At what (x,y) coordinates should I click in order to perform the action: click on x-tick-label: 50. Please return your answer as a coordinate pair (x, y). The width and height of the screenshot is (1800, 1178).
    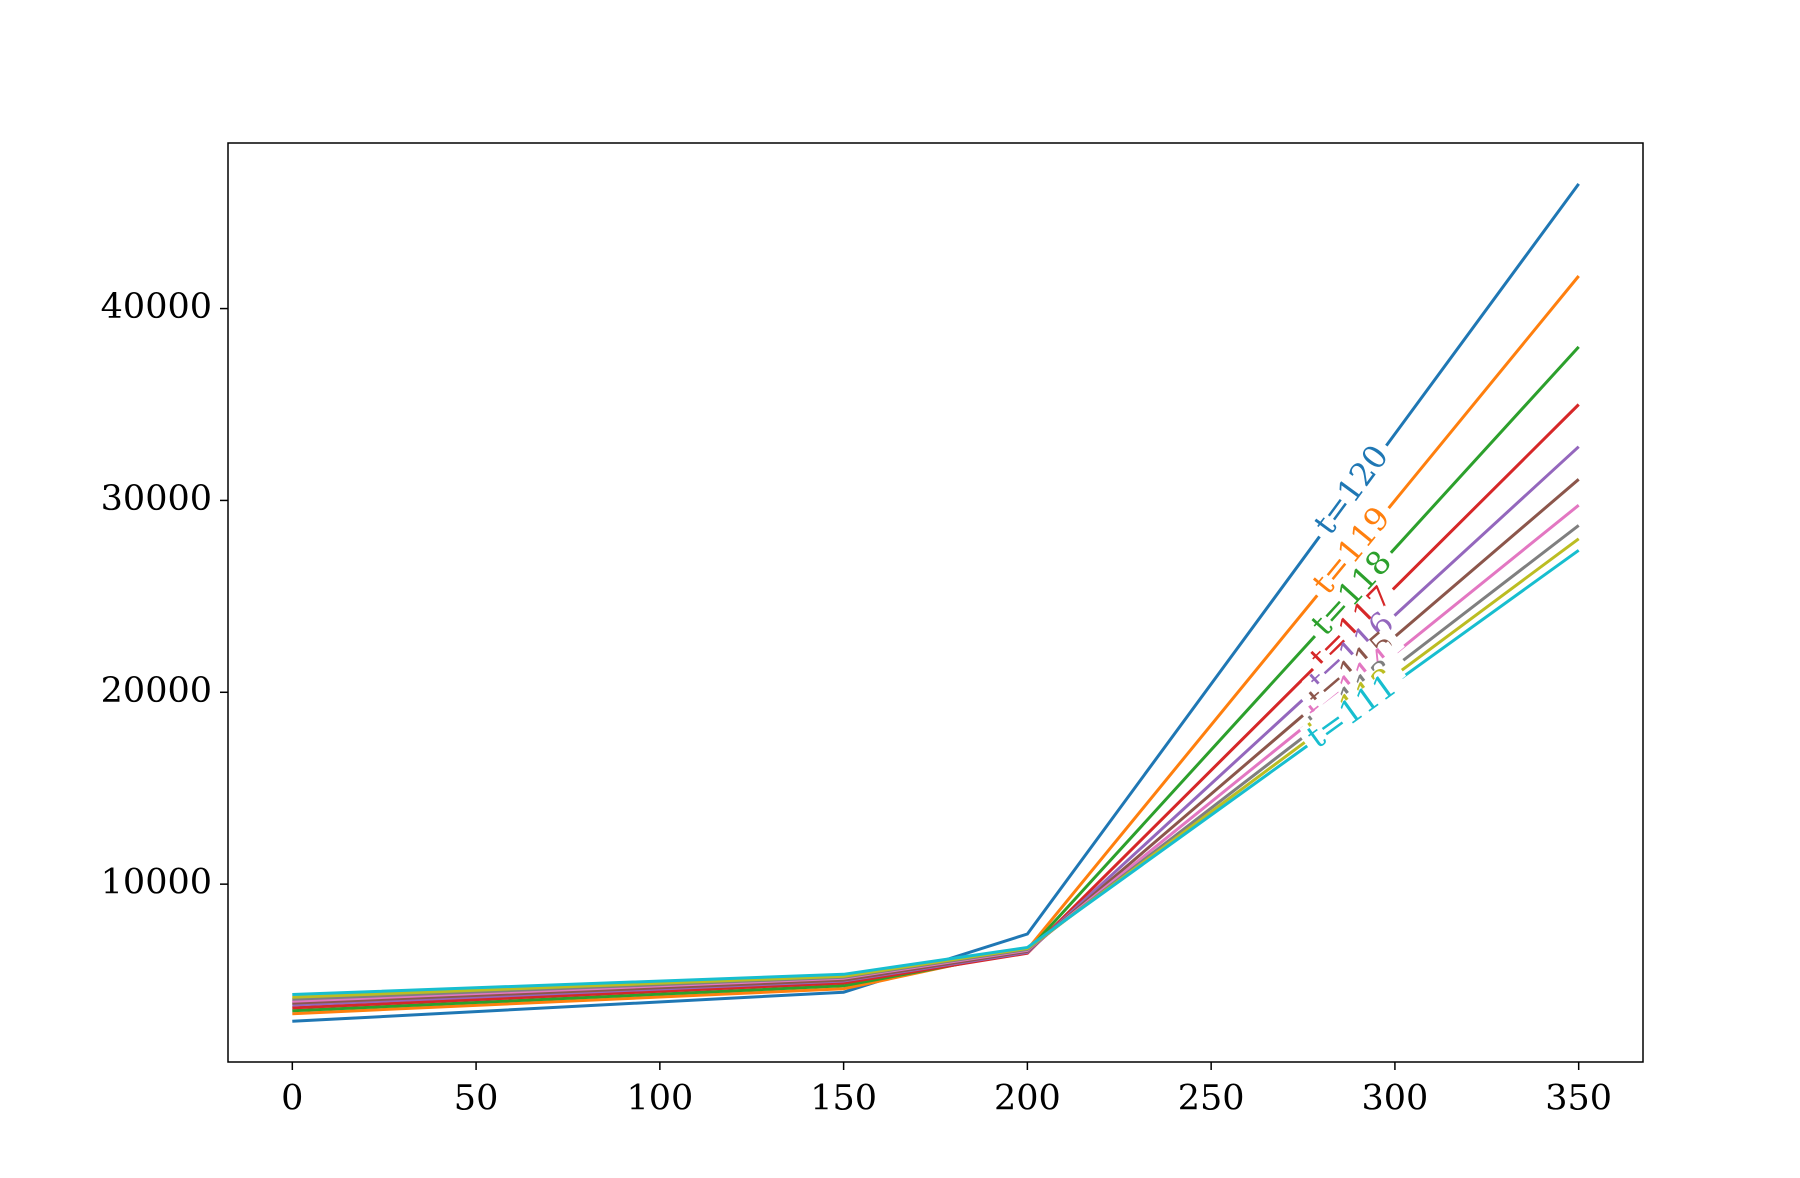
    Looking at the image, I should click on (476, 1099).